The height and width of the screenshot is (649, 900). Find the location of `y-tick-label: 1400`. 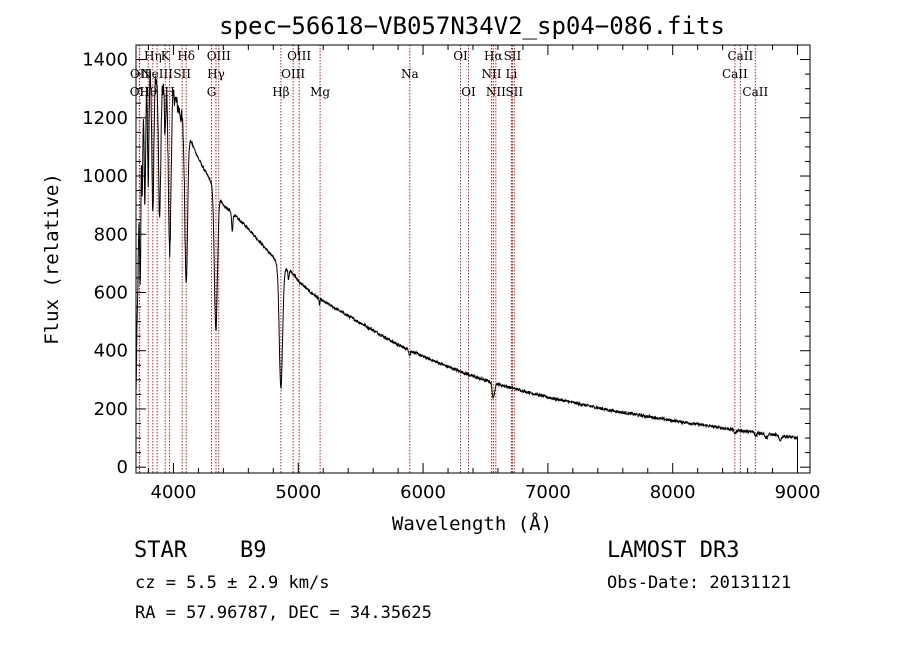

y-tick-label: 1400 is located at coordinates (105, 60).